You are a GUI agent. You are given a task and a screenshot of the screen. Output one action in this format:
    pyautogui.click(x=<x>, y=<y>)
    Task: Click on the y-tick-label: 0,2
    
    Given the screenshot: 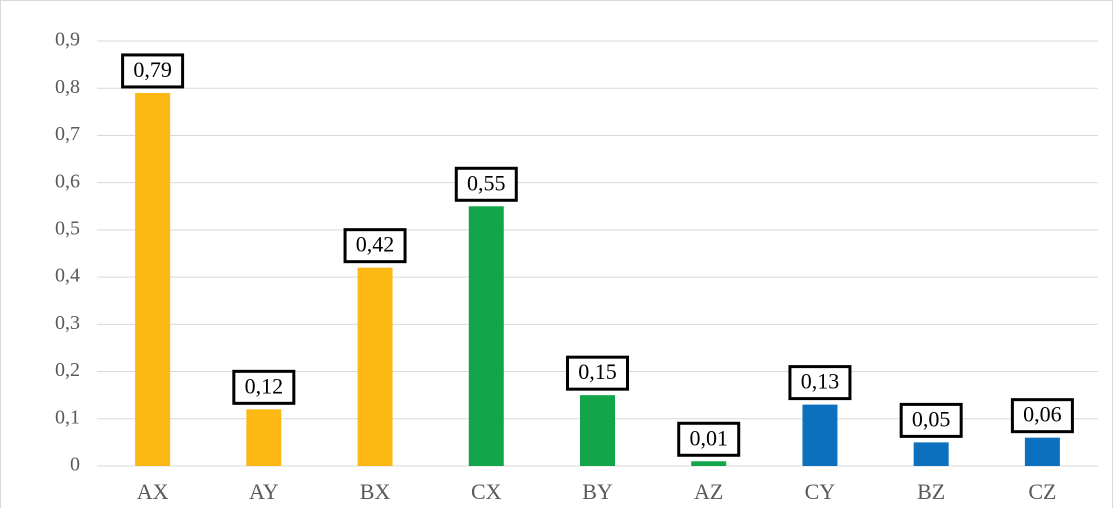 What is the action you would take?
    pyautogui.click(x=67, y=370)
    